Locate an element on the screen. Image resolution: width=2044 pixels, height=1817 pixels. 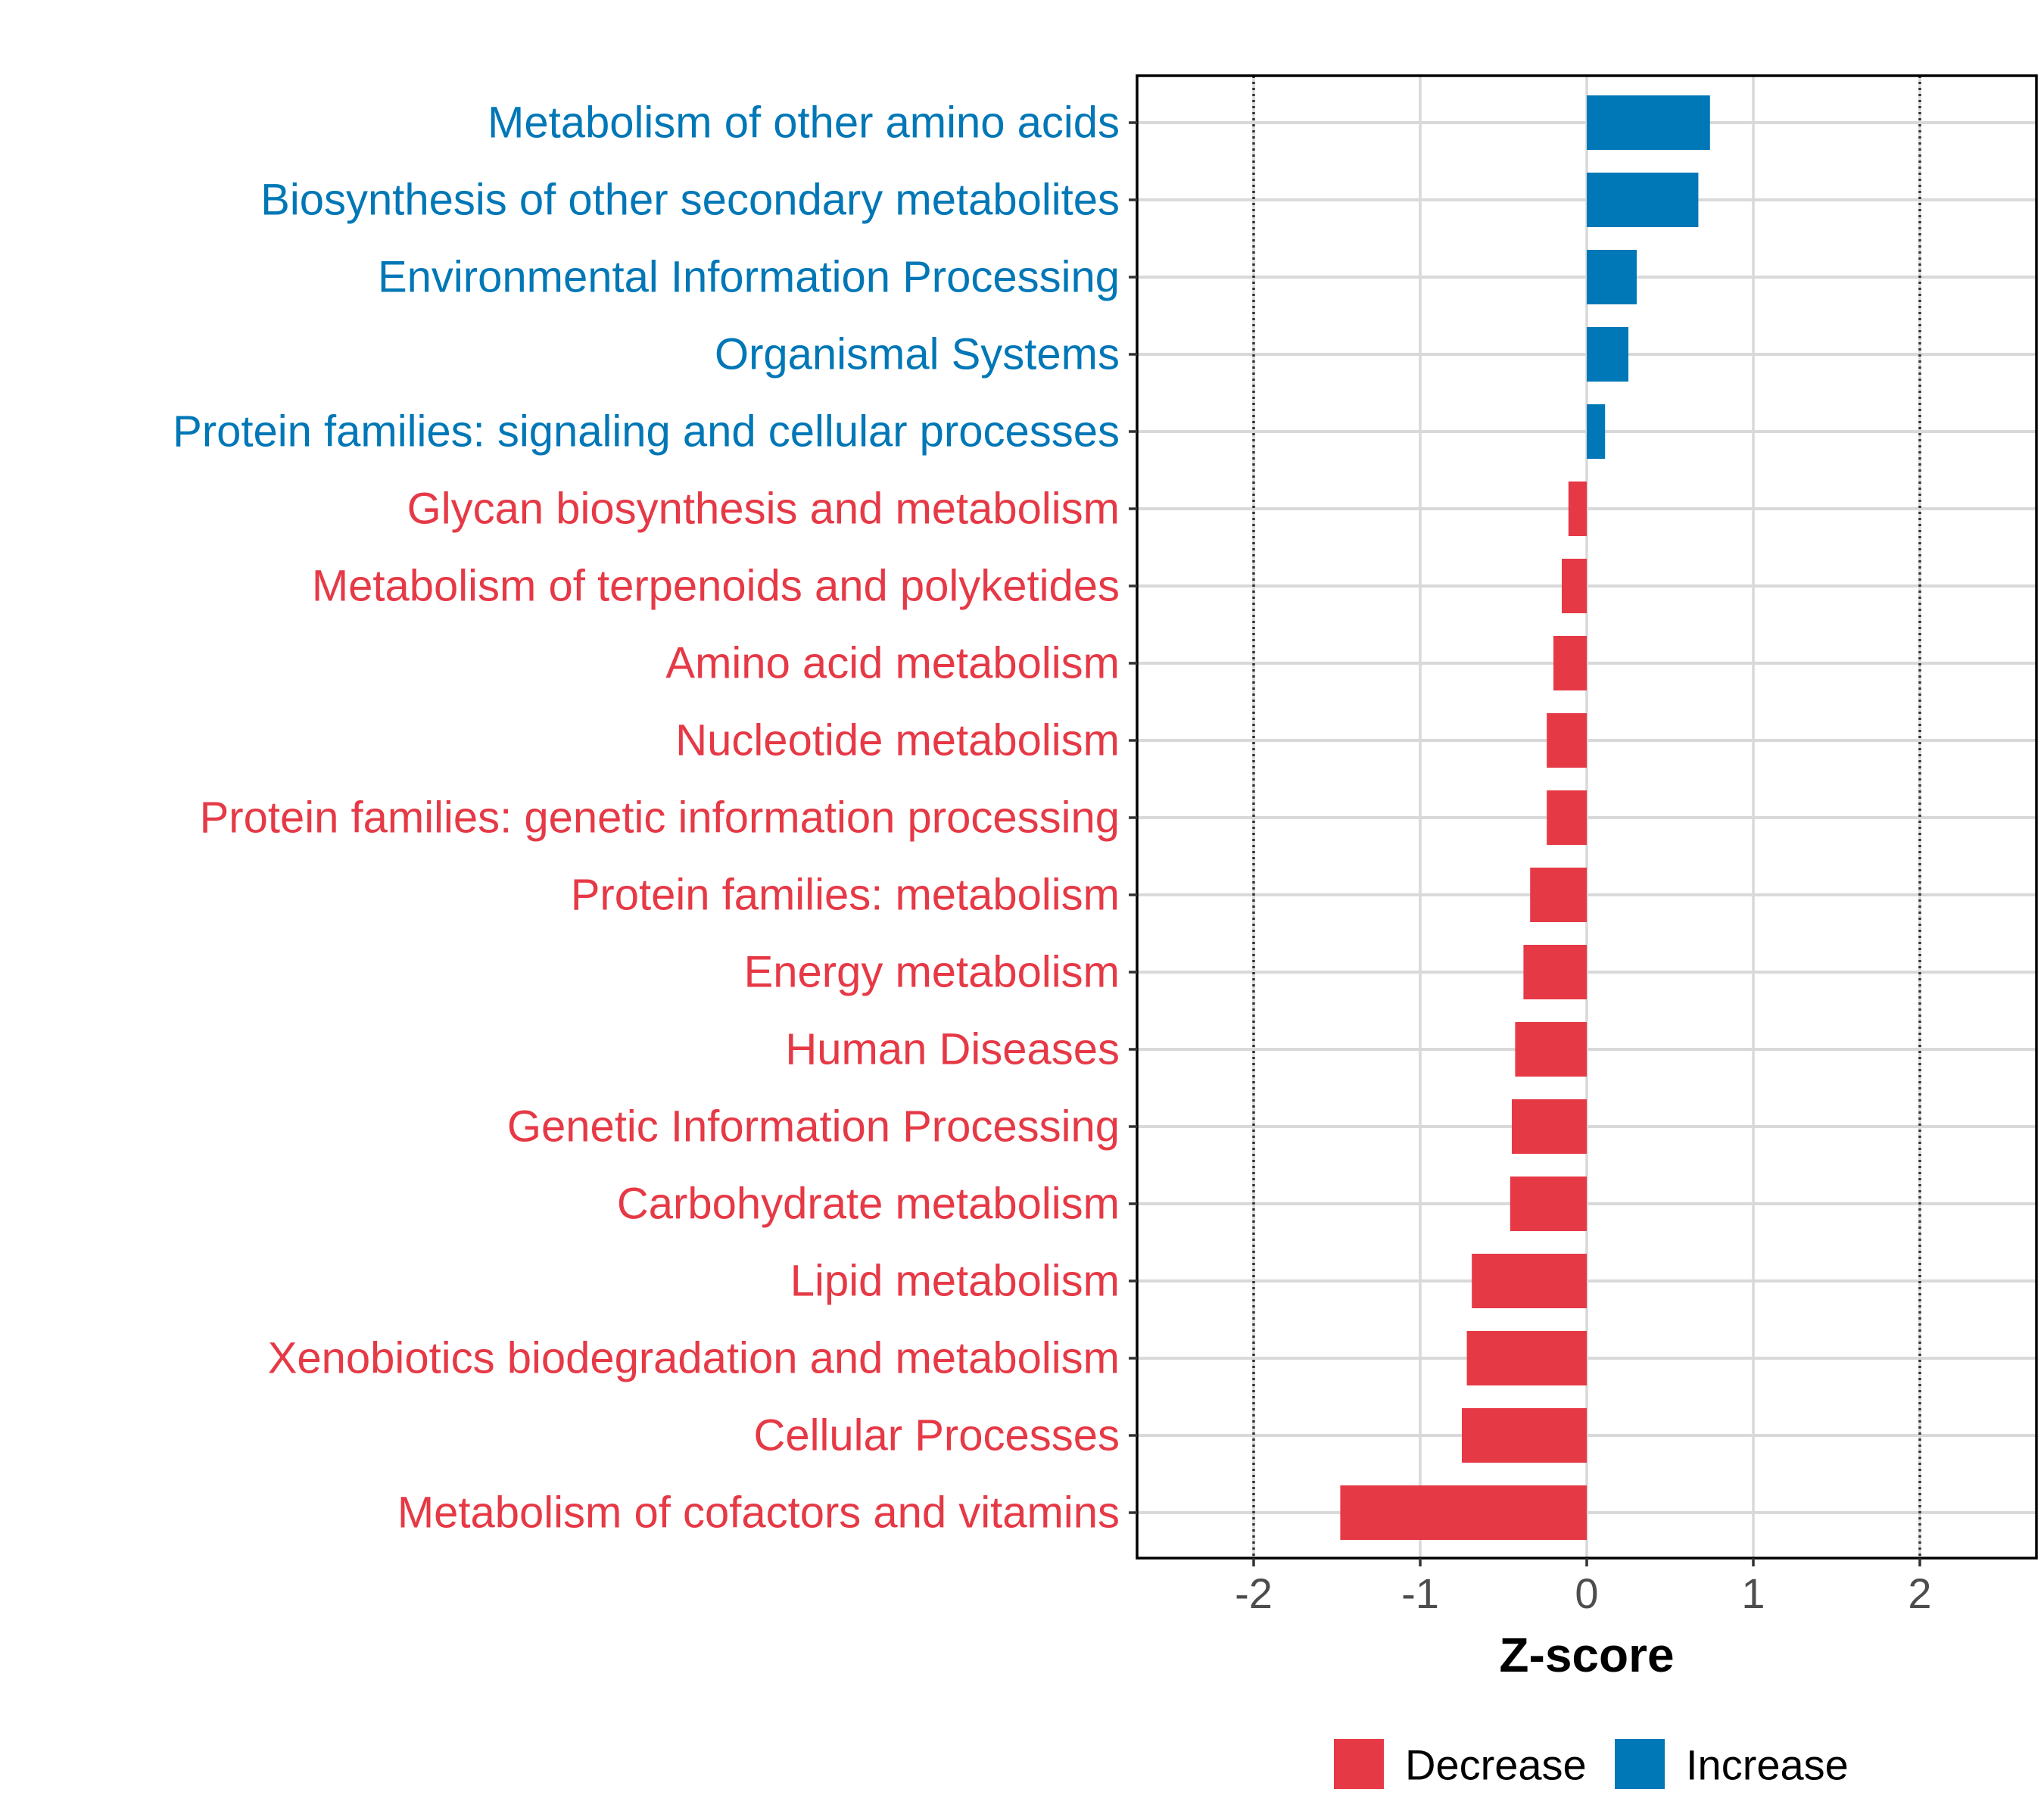
legend-label-decrease: Decrease is located at coordinates (1496, 1765).